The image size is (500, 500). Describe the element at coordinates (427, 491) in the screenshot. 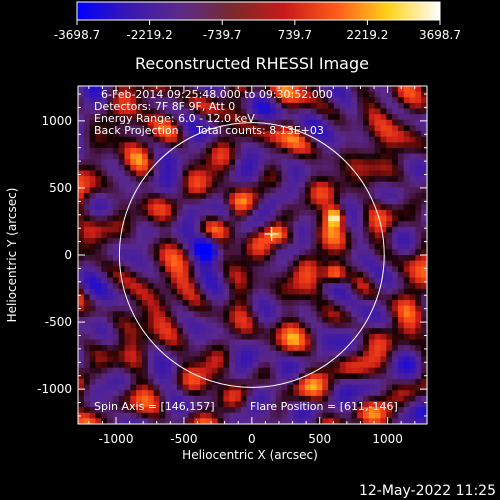

I see `timestamp: 12-May-2022 11:25` at that location.